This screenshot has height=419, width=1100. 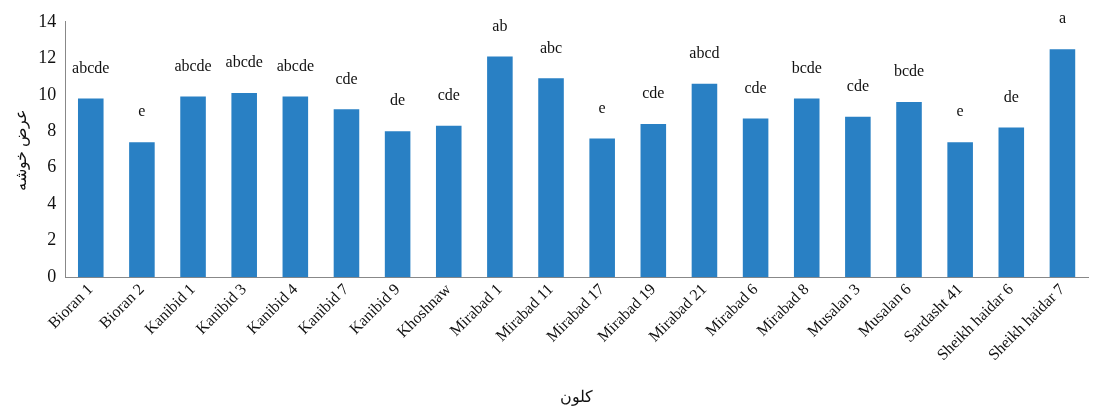 I want to click on x-axis-title: کلون, so click(x=577, y=396).